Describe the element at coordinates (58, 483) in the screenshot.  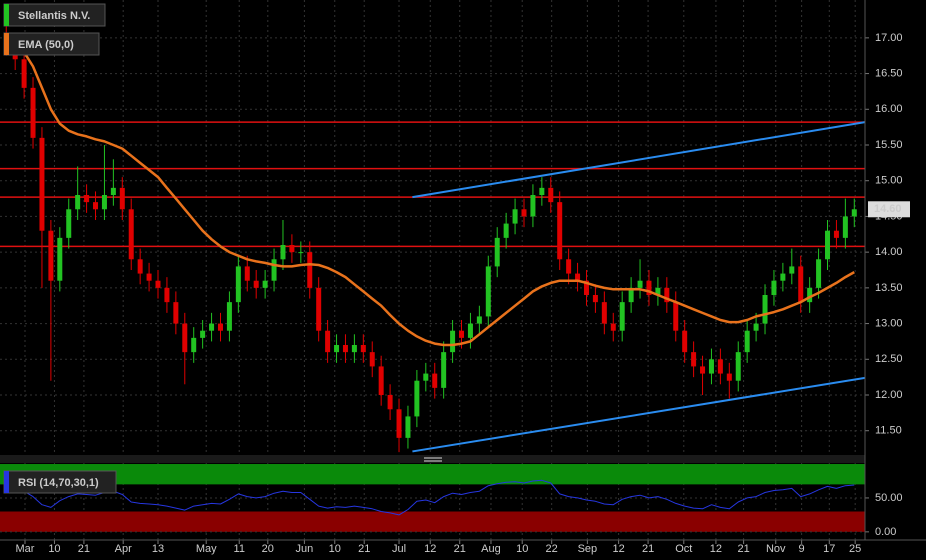
I see `legend-label: RSI (14,70,30,1)` at that location.